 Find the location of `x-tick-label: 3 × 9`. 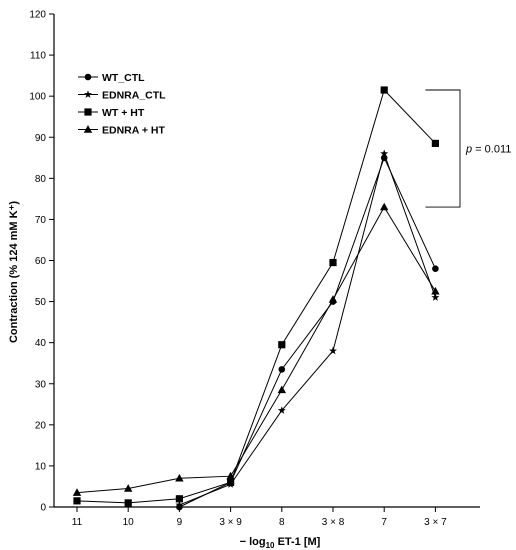

x-tick-label: 3 × 9 is located at coordinates (230, 522).